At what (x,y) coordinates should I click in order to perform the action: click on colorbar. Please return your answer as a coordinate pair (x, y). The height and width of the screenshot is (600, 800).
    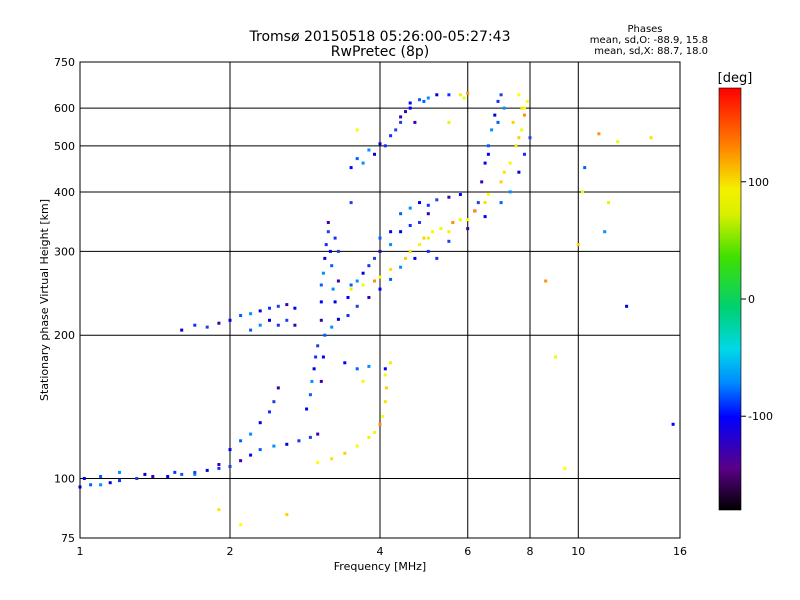
    Looking at the image, I should click on (730, 299).